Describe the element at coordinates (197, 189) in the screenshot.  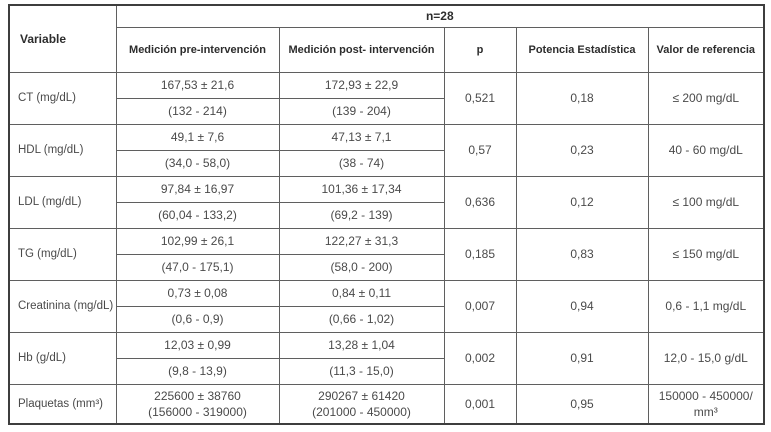
I see `cell-ldl-pre-mean: 97,84 ± 16,97` at that location.